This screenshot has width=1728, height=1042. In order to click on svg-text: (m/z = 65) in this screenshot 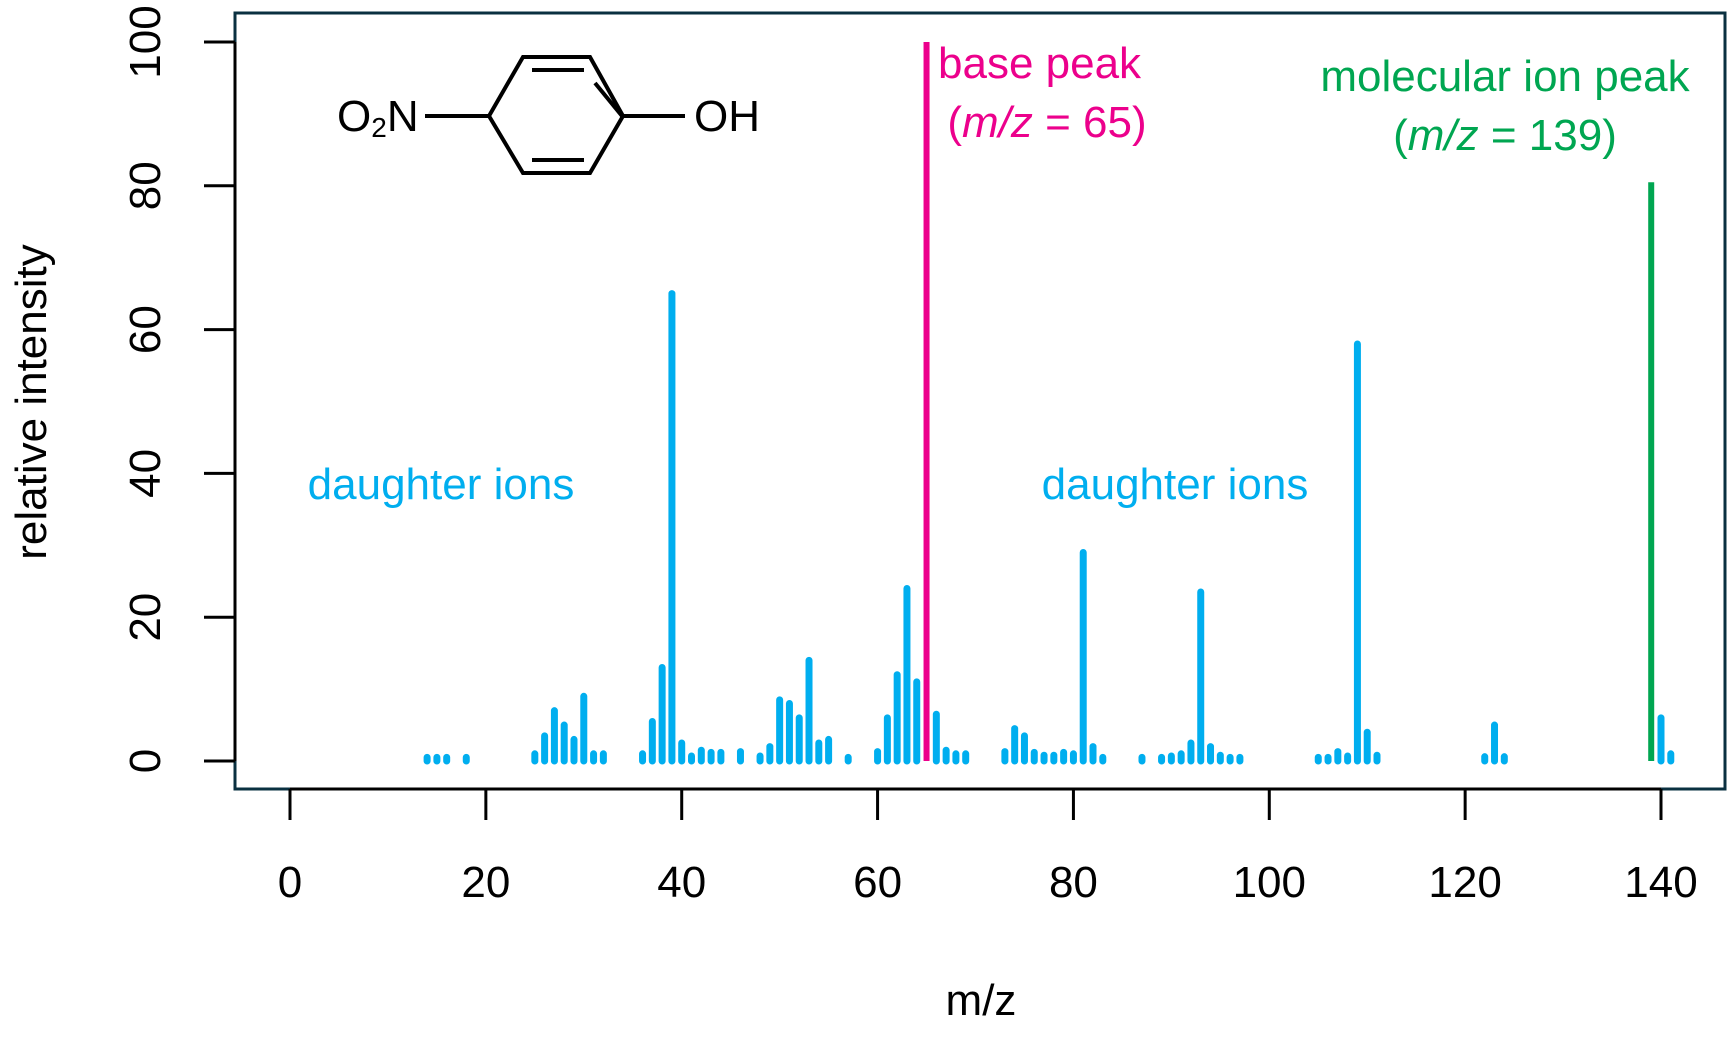, I will do `click(1046, 122)`.